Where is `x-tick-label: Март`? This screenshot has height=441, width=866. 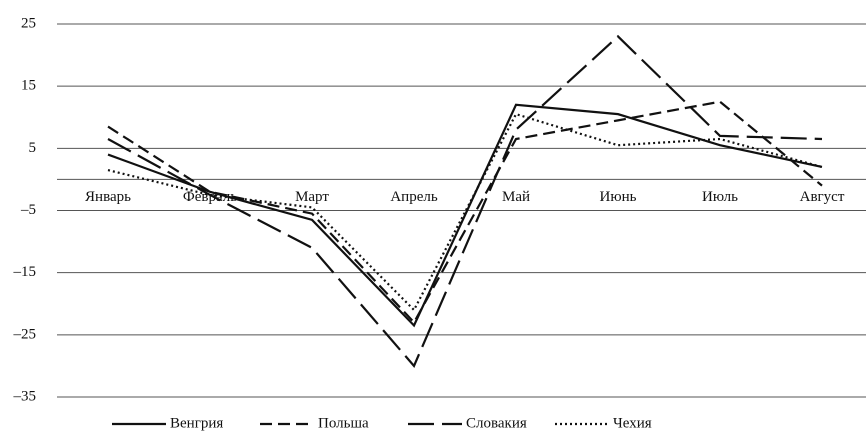 x-tick-label: Март is located at coordinates (312, 197).